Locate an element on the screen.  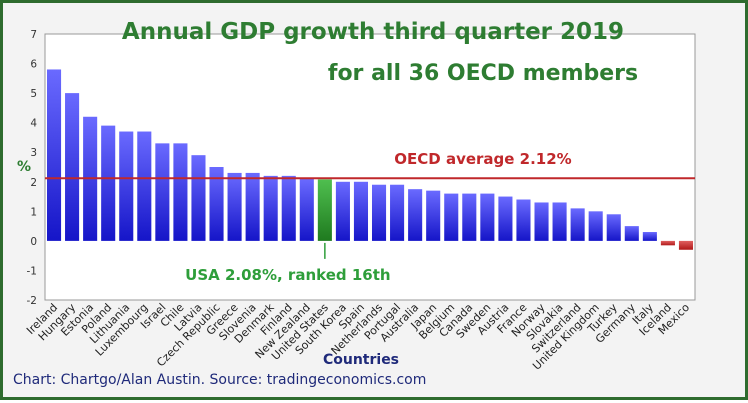
x-axis-label: Countries is located at coordinates (361, 360).